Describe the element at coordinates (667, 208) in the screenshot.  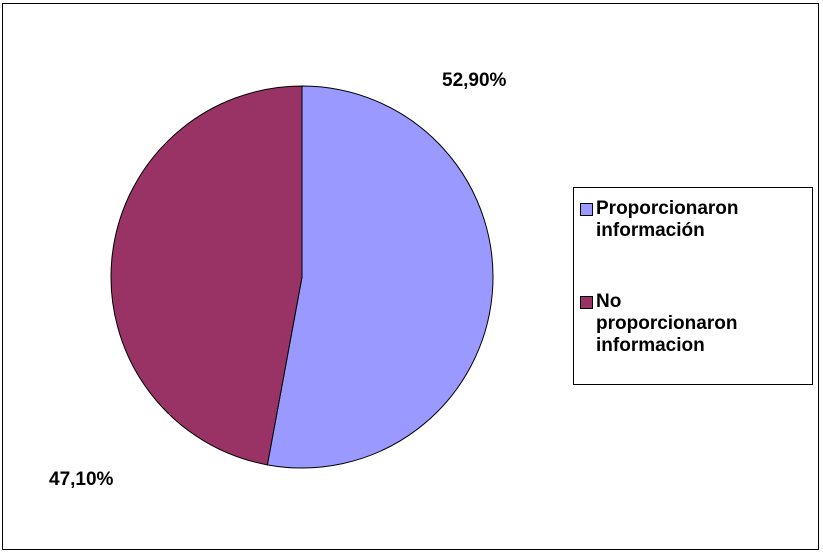
I see `legend-line: Proporcionaron` at that location.